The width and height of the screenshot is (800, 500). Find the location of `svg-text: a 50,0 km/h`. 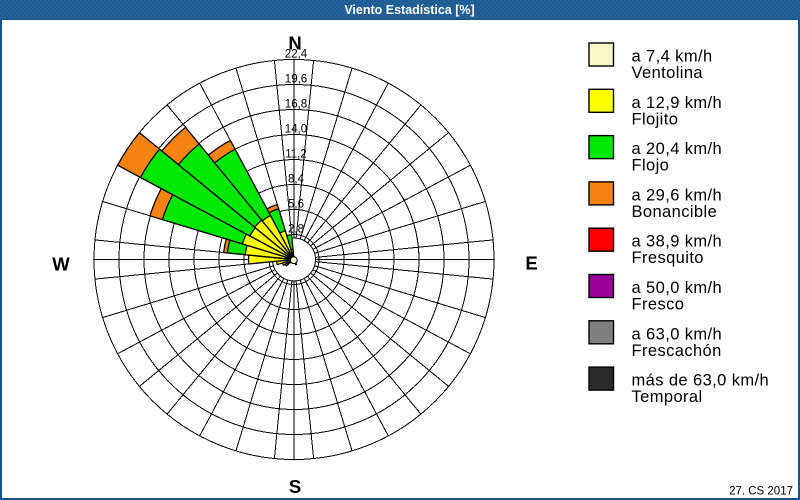

svg-text: a 50,0 km/h is located at coordinates (677, 288).